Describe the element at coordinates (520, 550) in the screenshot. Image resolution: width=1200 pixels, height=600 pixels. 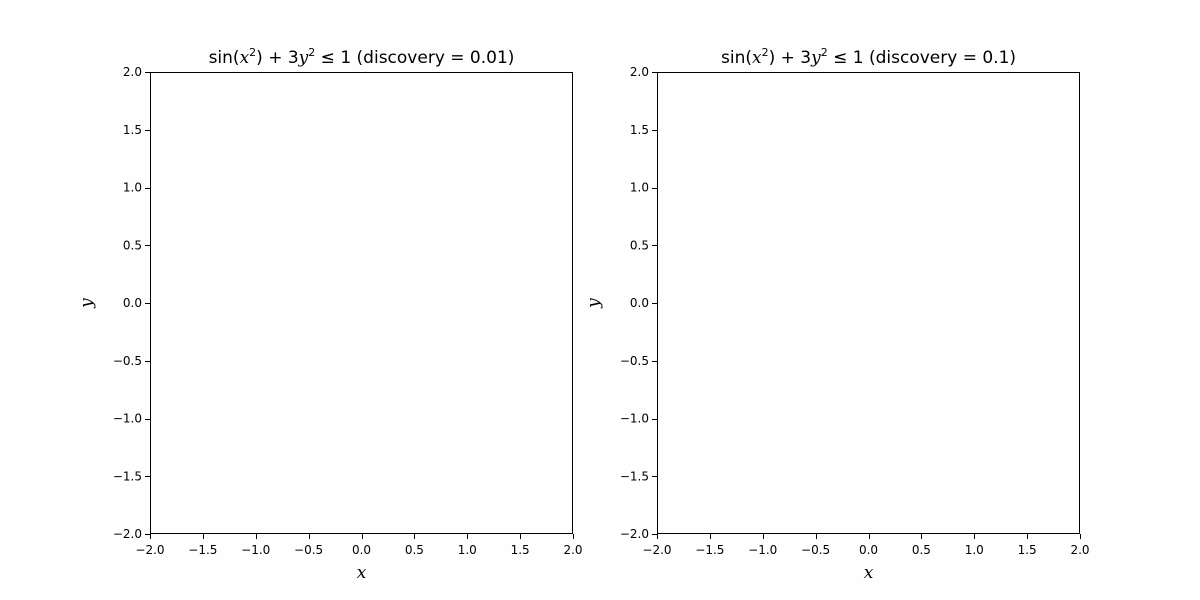
I see `x-tick-label-left: 1.5` at that location.